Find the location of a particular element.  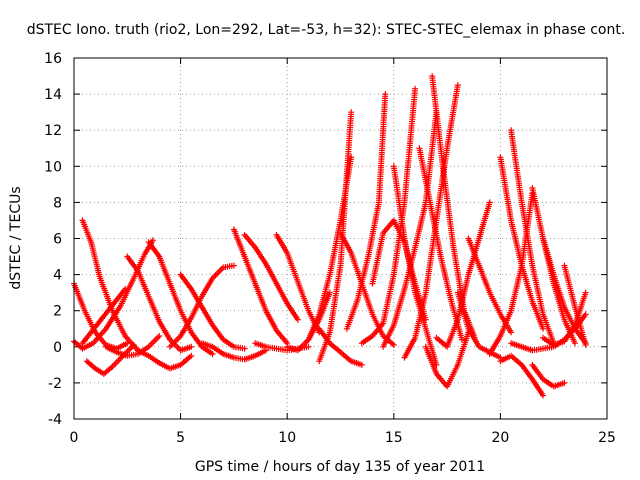

x-tick-labels: 0 5 10 15 20 25 is located at coordinates (343, 438).